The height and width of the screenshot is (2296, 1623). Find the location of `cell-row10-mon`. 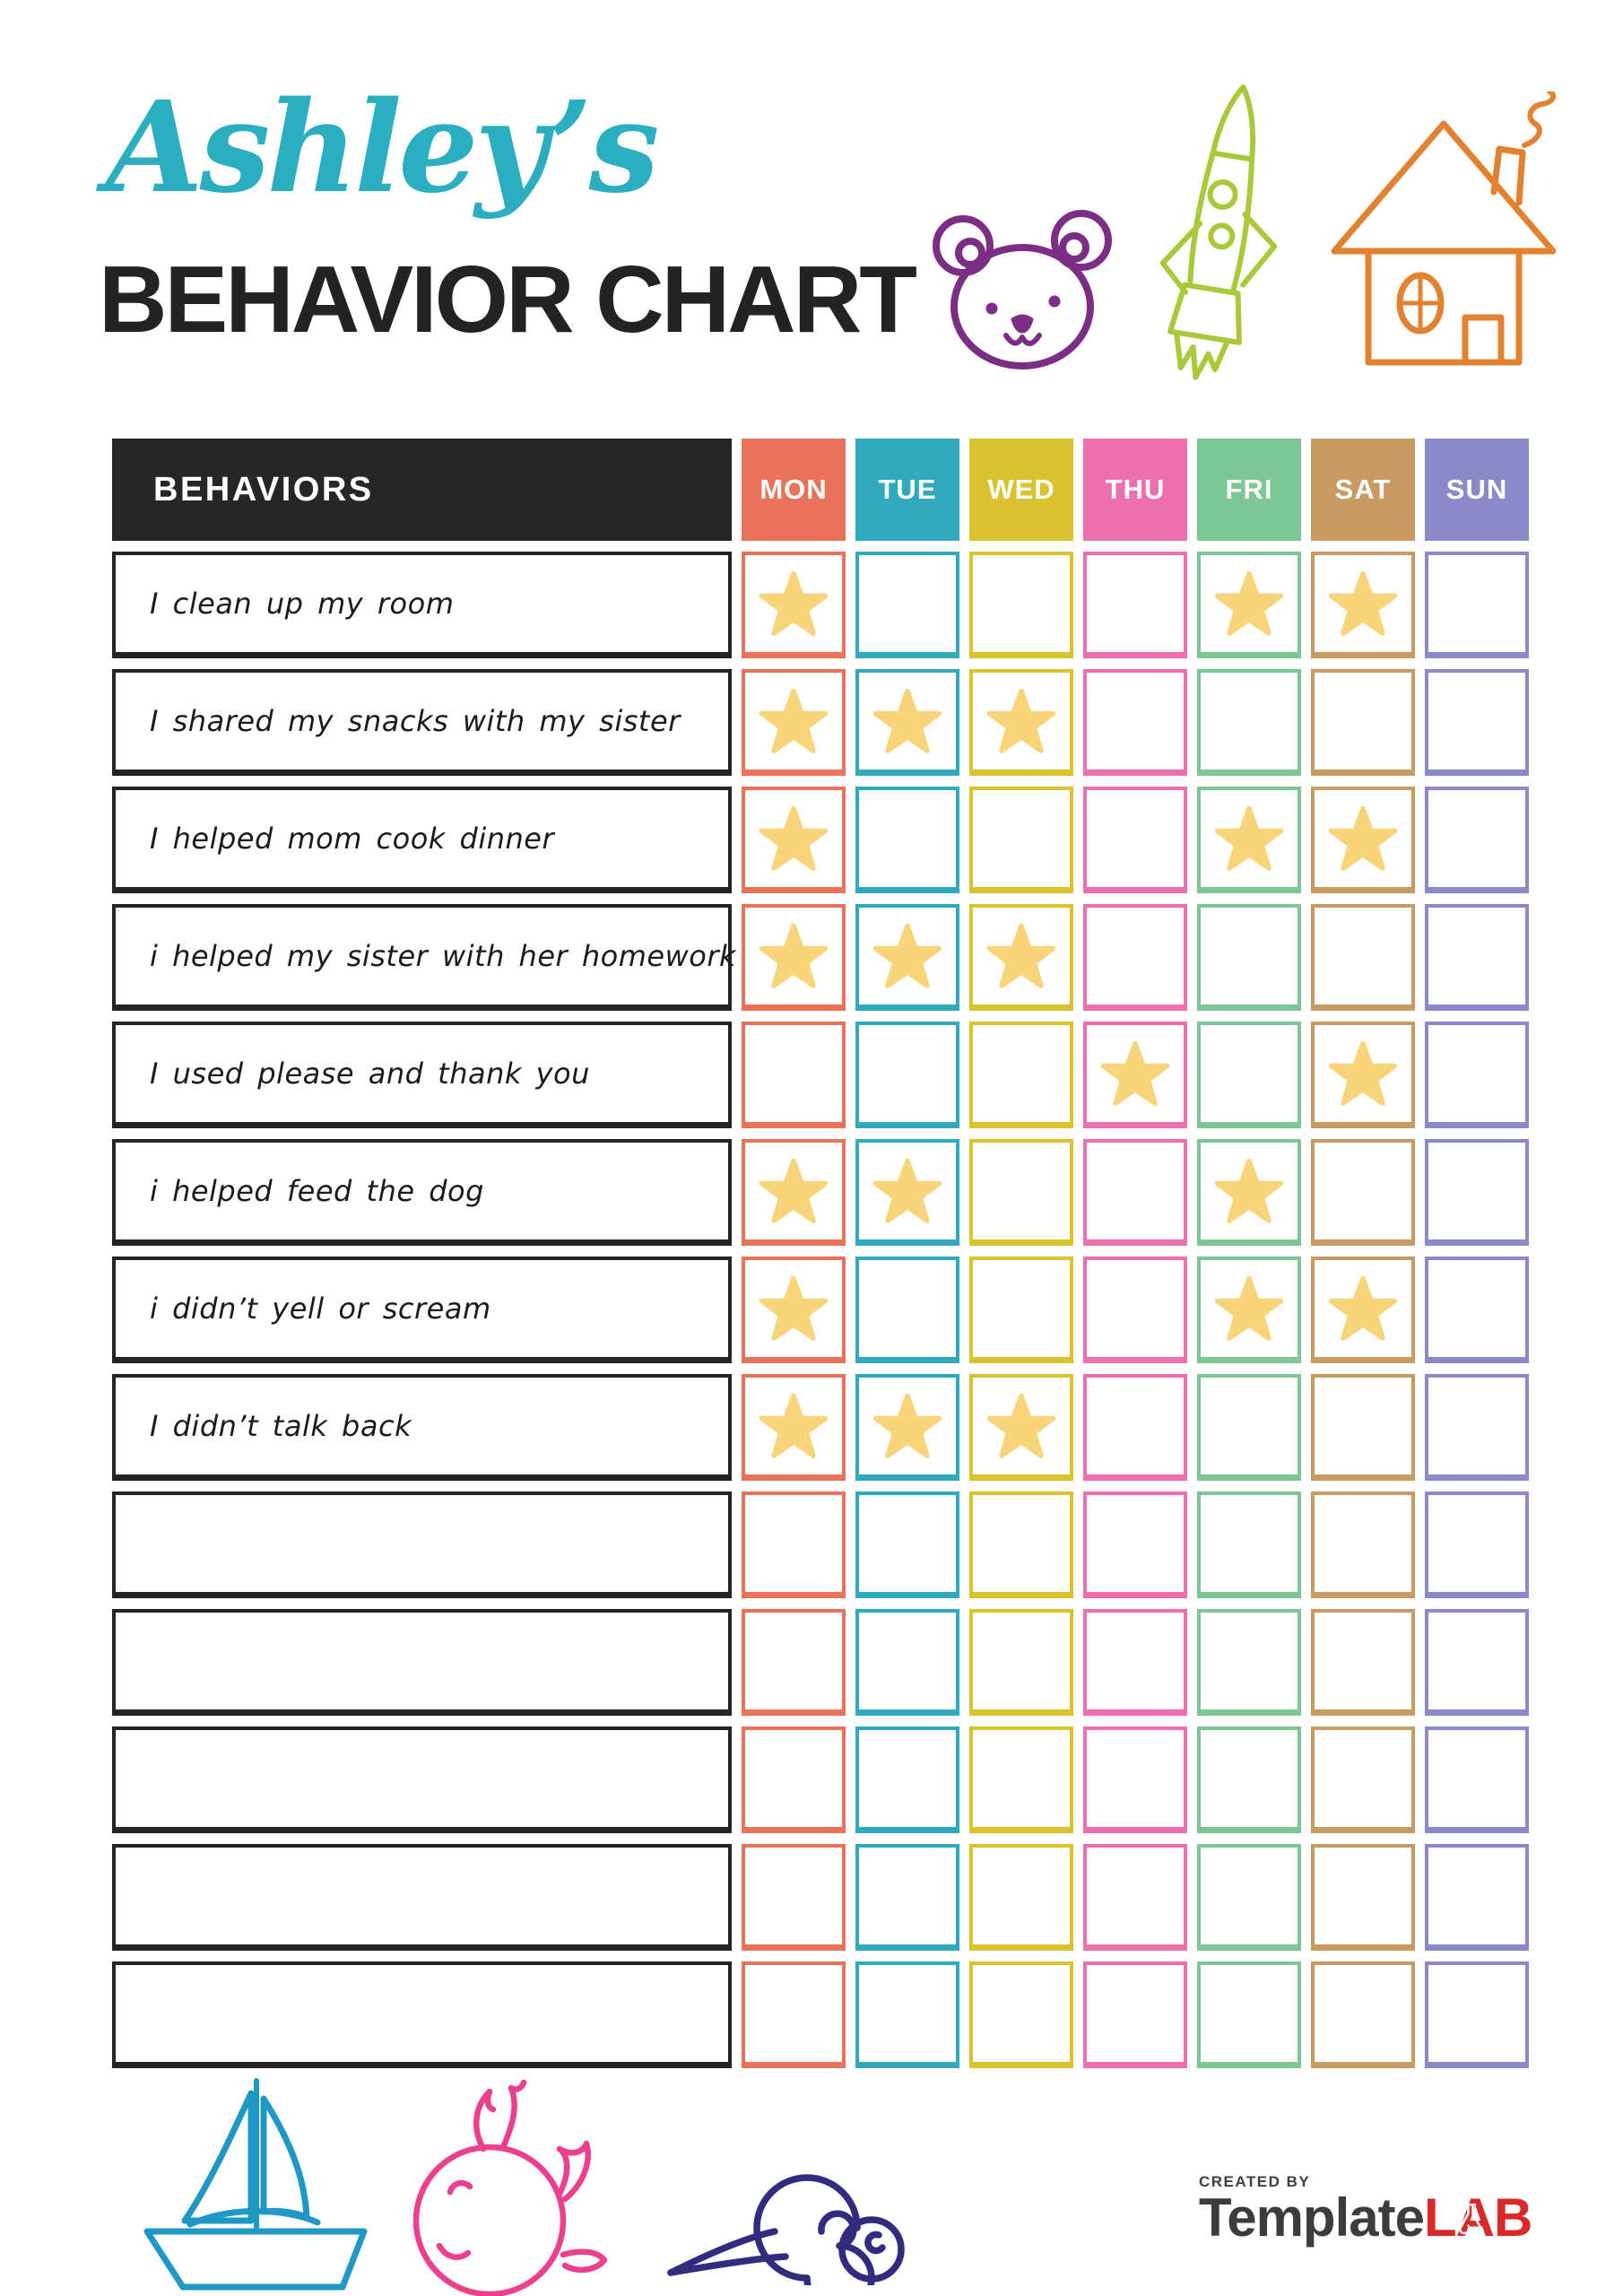

cell-row10-mon is located at coordinates (794, 1662).